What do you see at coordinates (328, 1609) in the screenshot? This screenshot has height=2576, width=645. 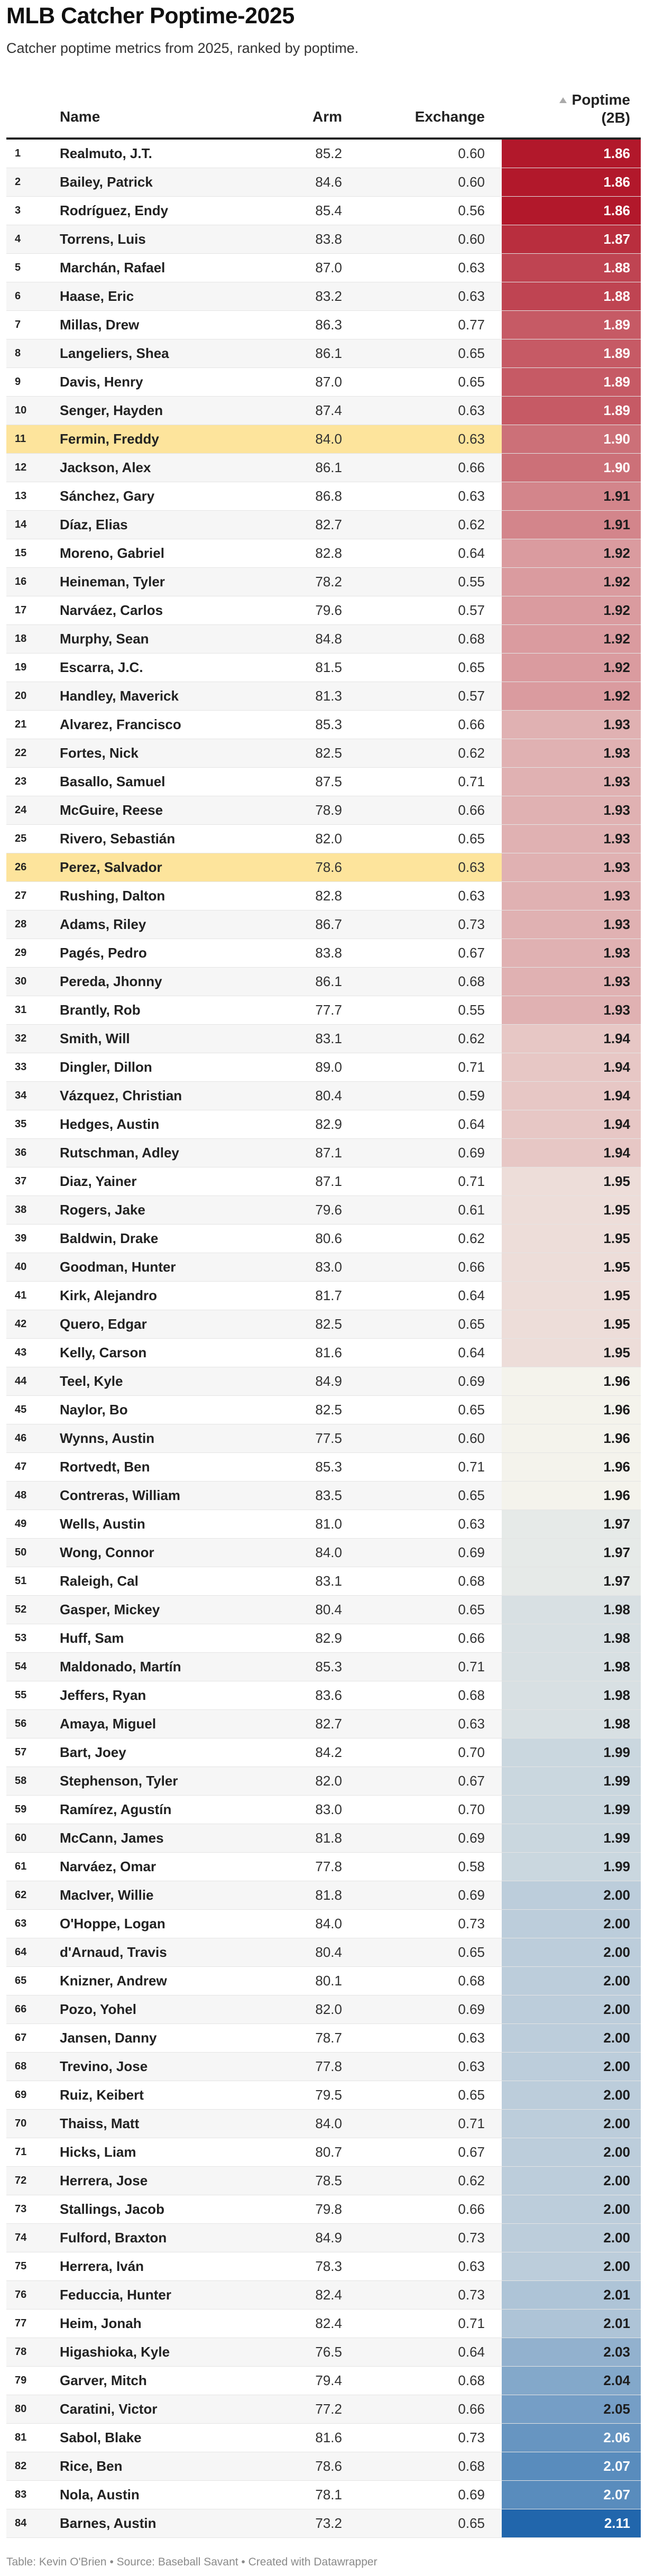 I see `arm-cell: 80.4` at bounding box center [328, 1609].